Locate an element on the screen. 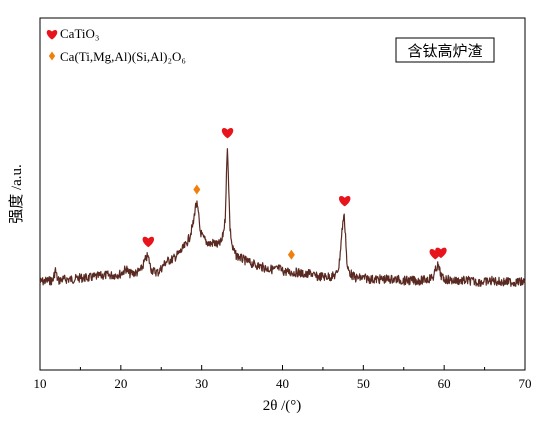 This screenshot has height=430, width=543. x-axis-ticks: 10 20 30 40 50 60 70 is located at coordinates (283, 378).